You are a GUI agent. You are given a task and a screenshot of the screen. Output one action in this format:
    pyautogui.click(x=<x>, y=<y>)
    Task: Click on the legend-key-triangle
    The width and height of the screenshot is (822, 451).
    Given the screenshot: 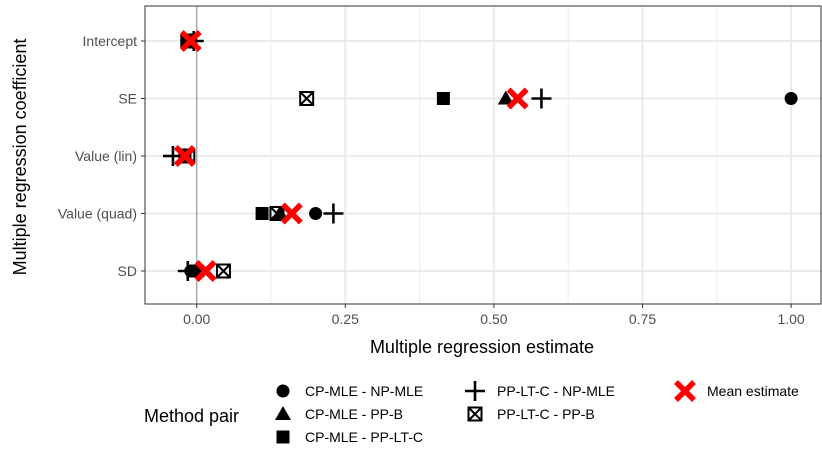 What is the action you would take?
    pyautogui.click(x=283, y=413)
    